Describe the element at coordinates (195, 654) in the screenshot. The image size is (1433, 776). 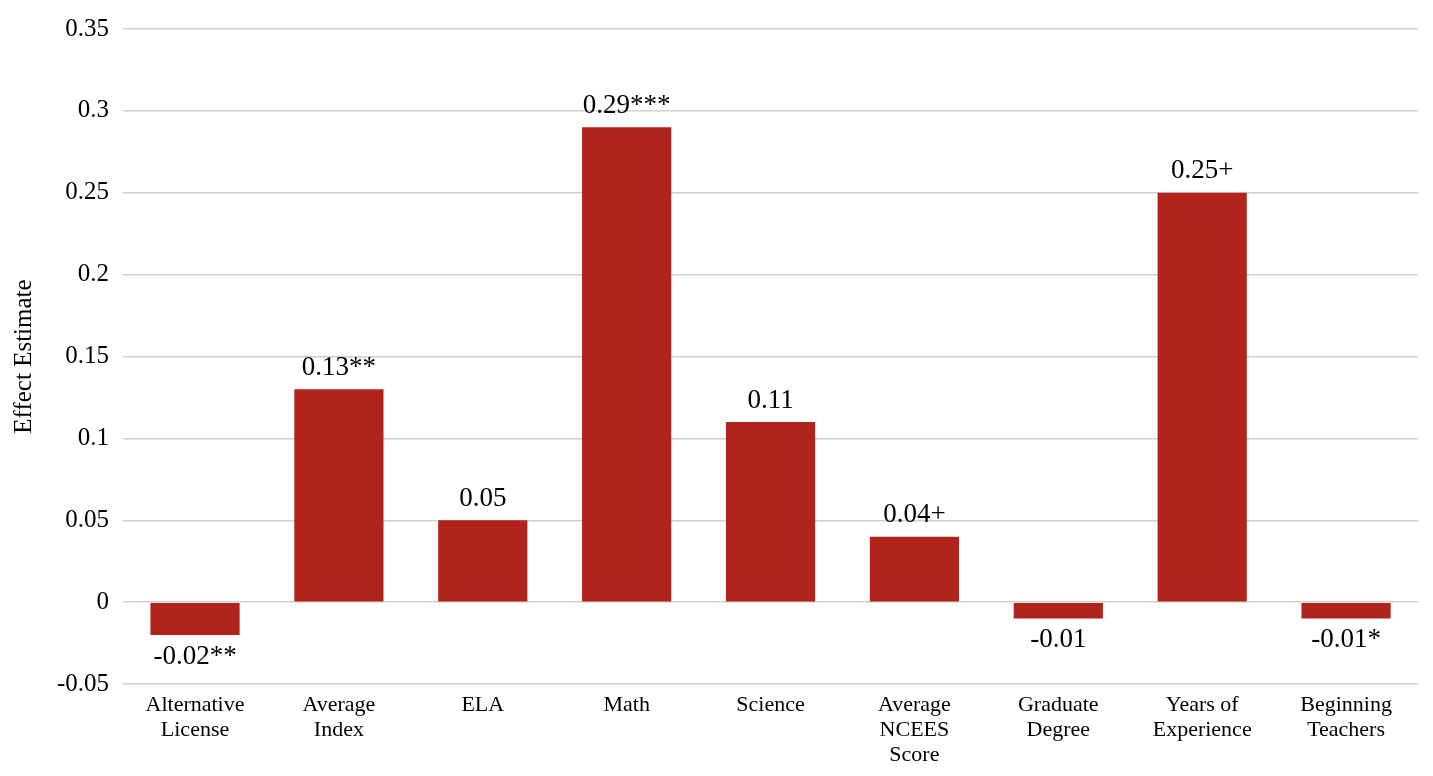
I see `data-label: -0.02**` at that location.